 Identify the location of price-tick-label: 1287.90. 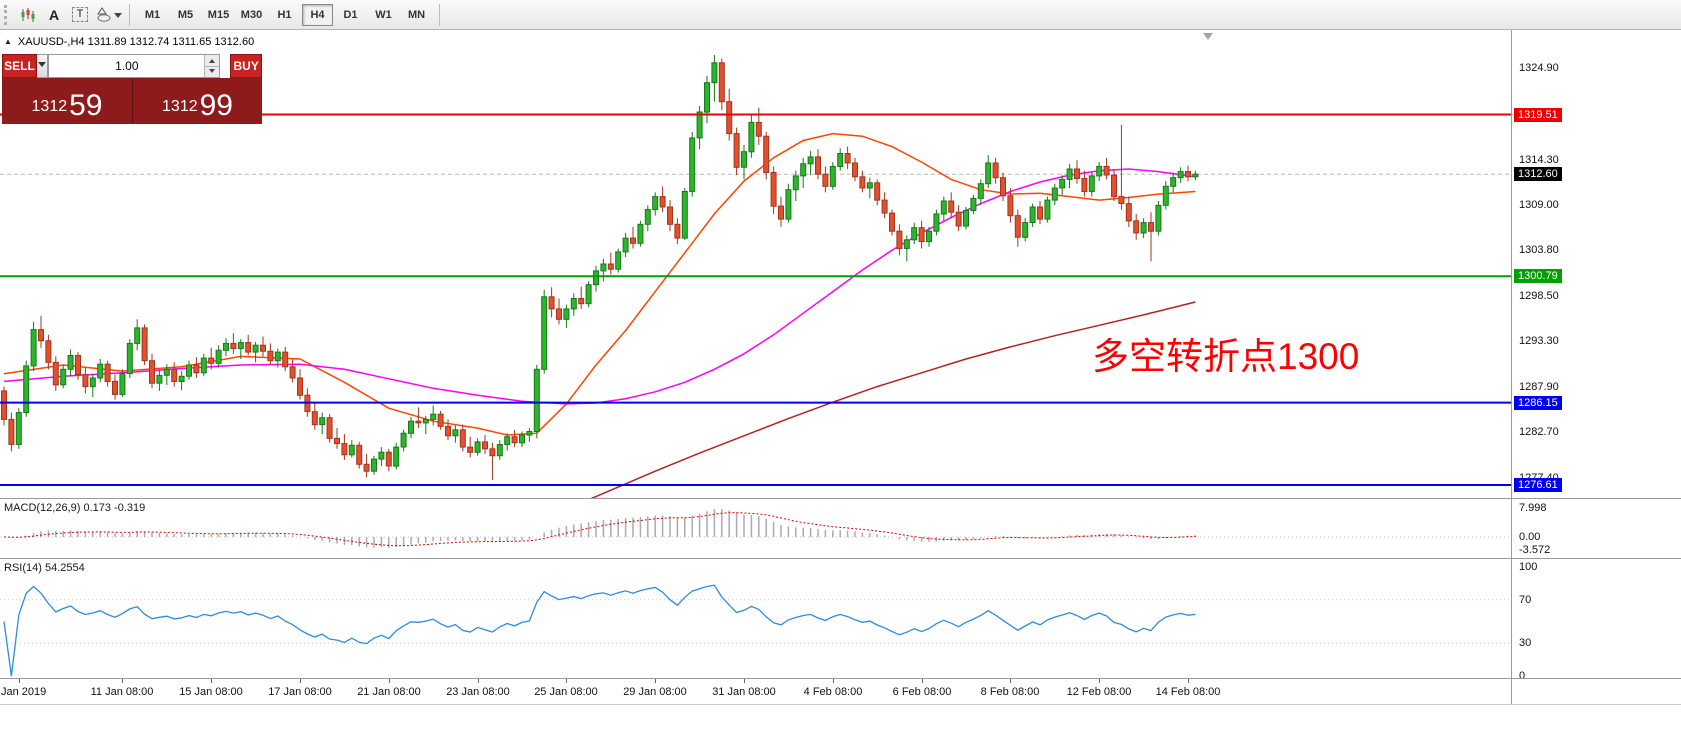
(1539, 387).